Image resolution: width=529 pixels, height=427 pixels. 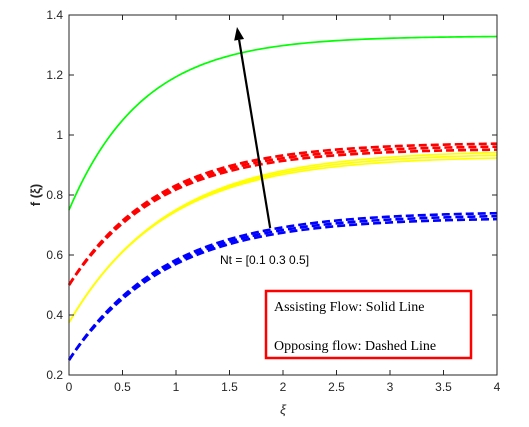 I want to click on x-tick-label-0: 0, so click(x=69, y=387).